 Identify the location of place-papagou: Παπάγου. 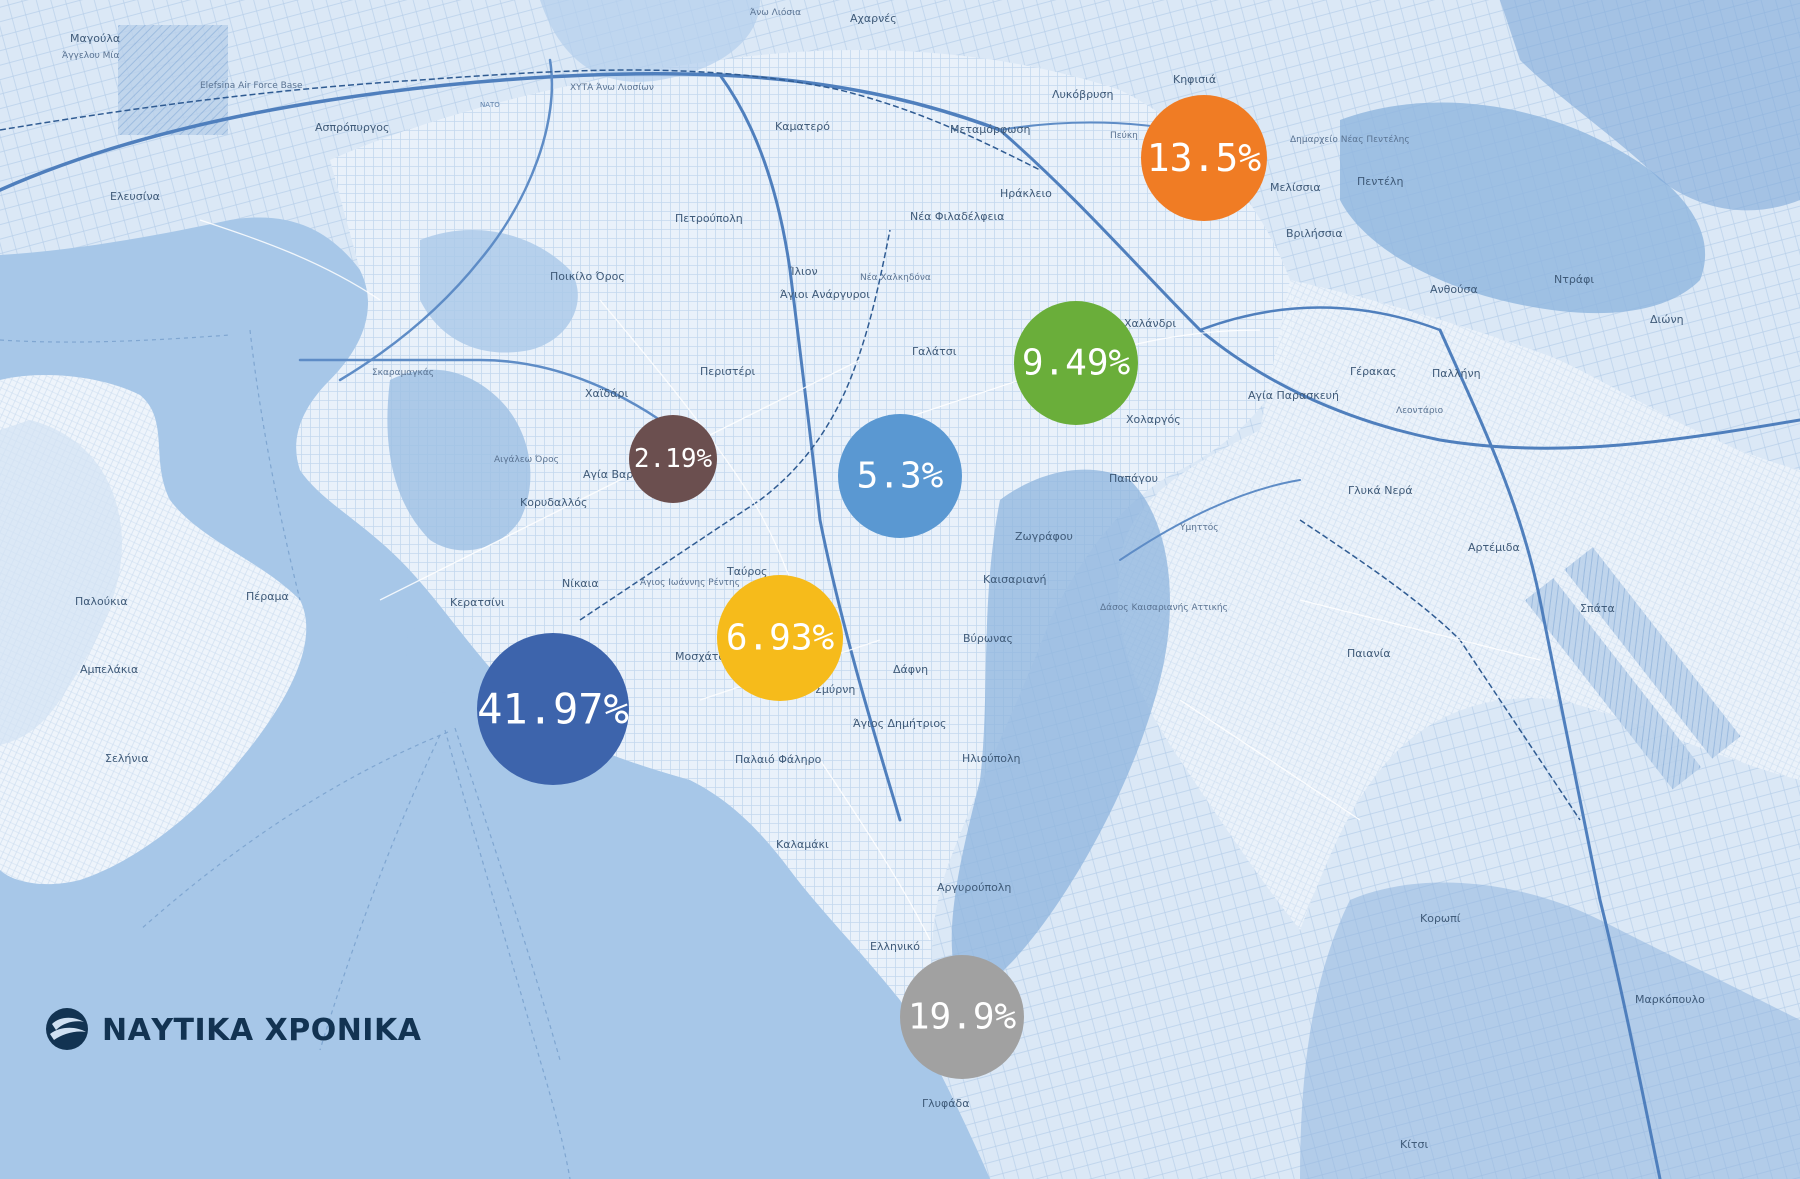
(1133, 478).